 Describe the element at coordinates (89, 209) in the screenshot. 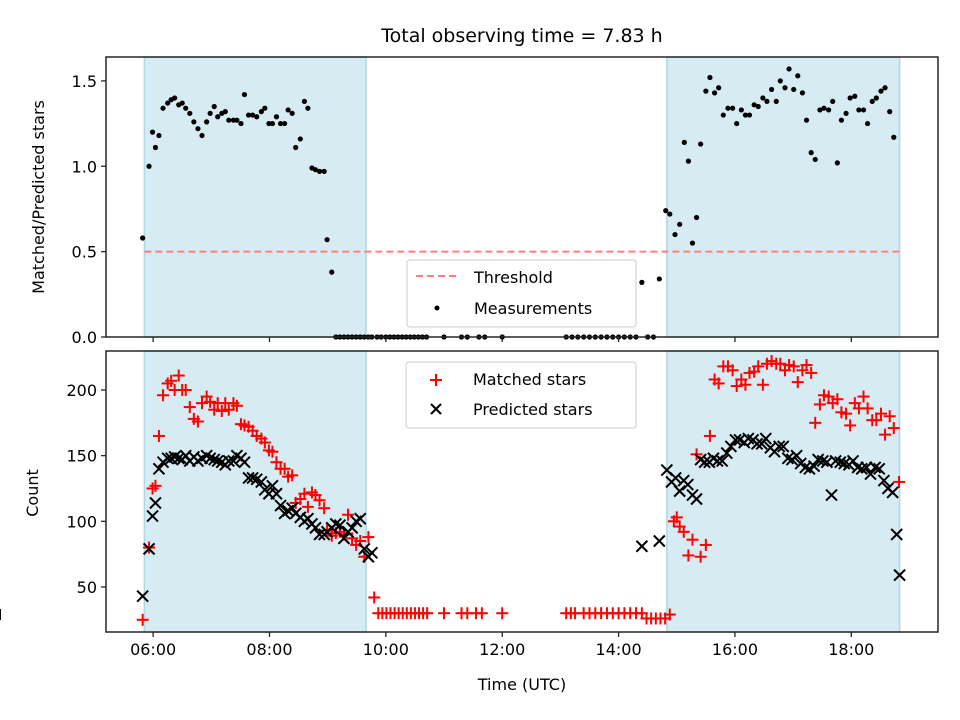

I see `ratio-y-ticks: 0.0 0.5 1.0 1.5` at that location.